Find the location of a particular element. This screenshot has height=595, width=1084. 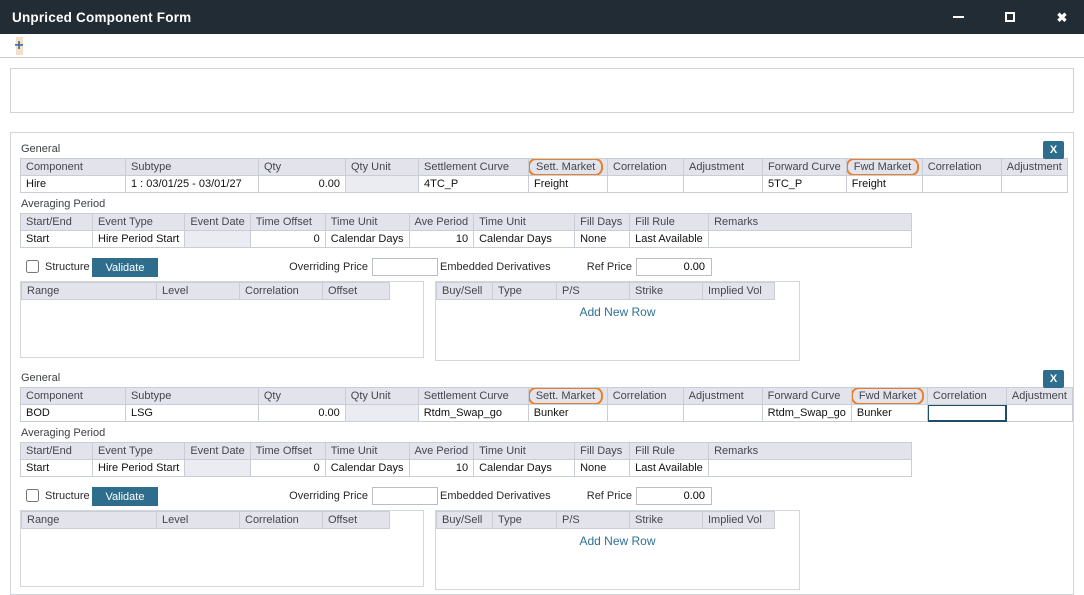

cell-subtype: LSG is located at coordinates (191, 413).